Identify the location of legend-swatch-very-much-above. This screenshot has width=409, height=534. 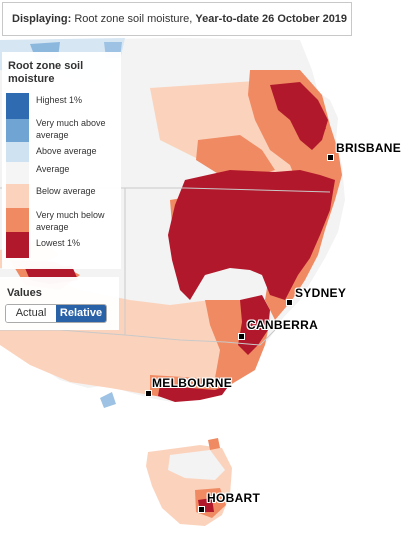
(17, 130).